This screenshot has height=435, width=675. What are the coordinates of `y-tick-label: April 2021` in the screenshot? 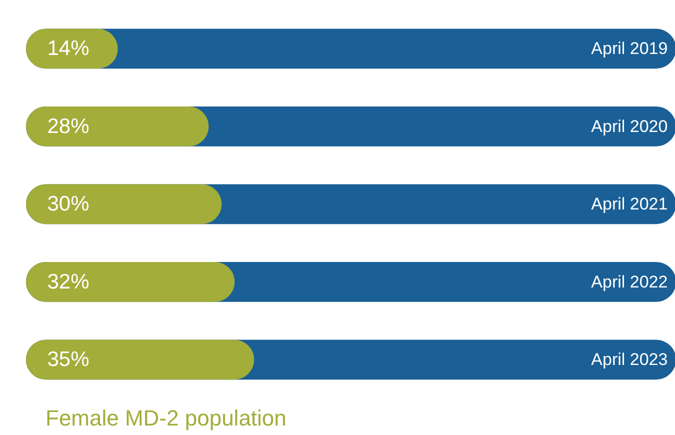 It's located at (629, 204).